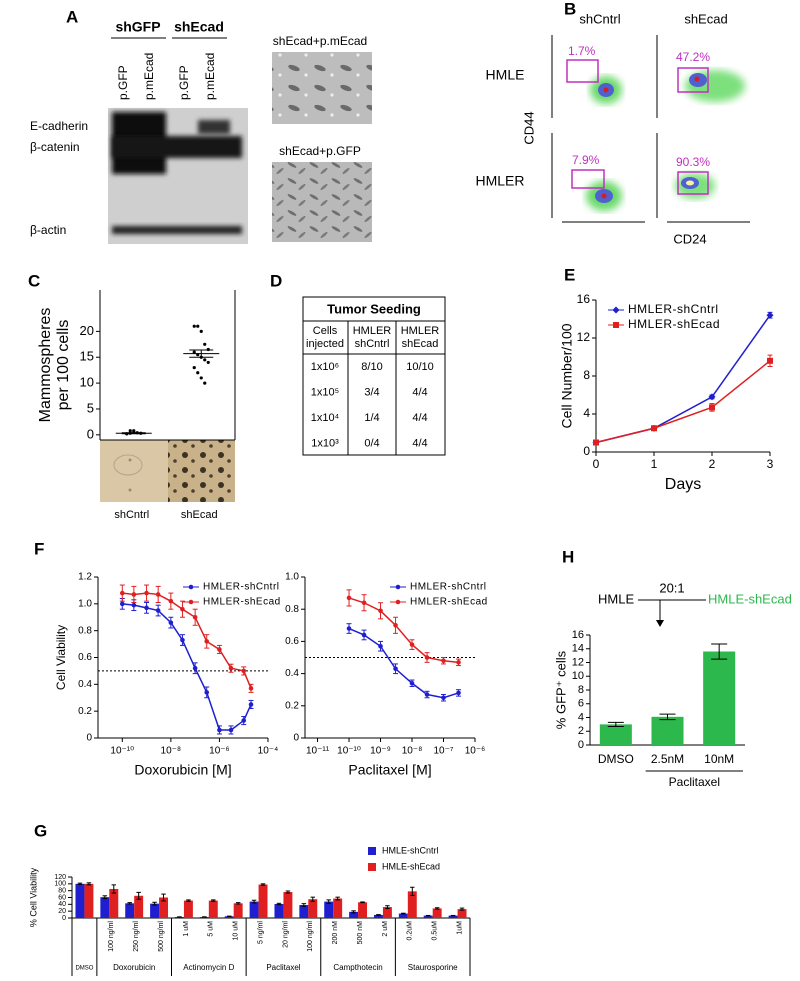 This screenshot has width=800, height=981. Describe the element at coordinates (55, 147) in the screenshot. I see `band-label: β-catenin` at that location.